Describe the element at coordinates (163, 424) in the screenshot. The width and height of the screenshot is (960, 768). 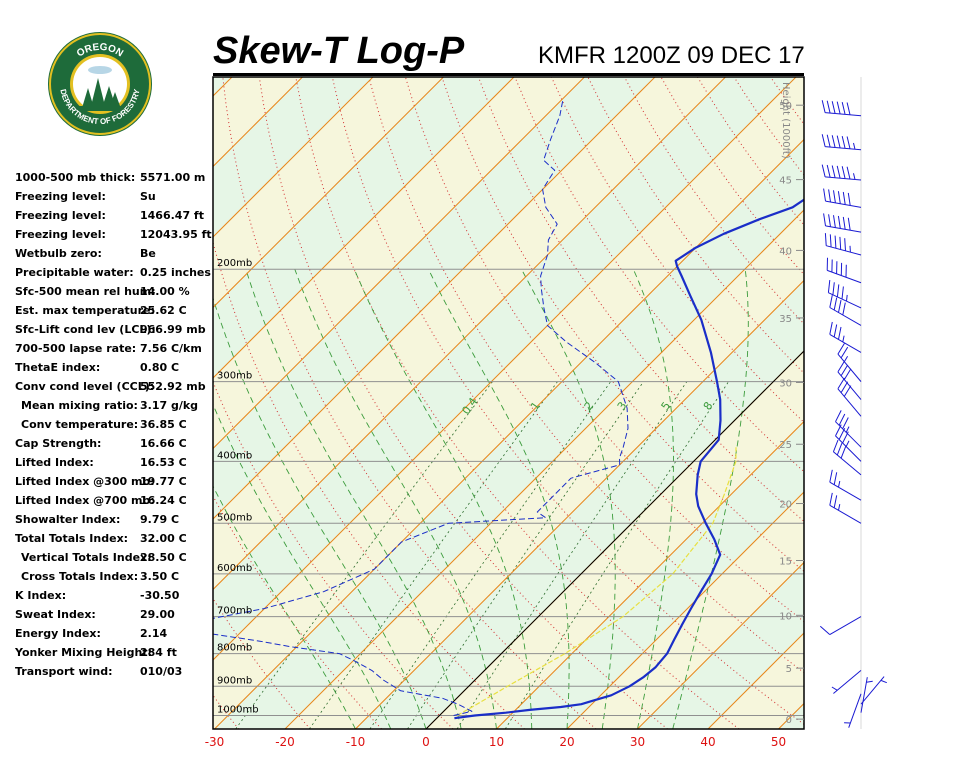
I see `index-value: 36.85 C` at that location.